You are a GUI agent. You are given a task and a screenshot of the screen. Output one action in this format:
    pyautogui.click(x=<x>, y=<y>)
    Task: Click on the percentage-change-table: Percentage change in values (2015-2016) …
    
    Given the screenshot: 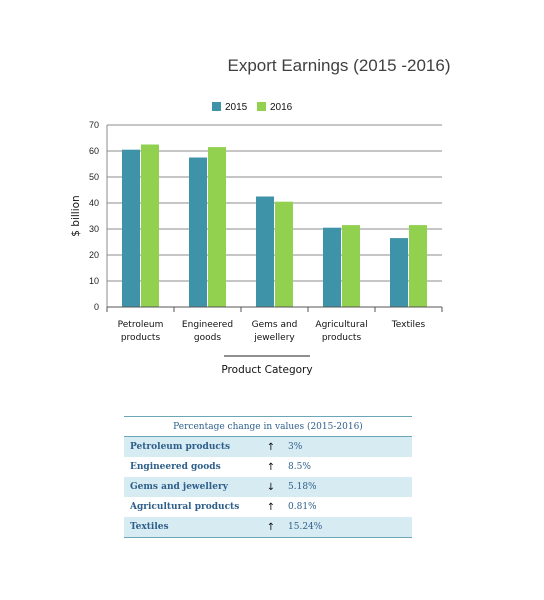 What is the action you would take?
    pyautogui.click(x=268, y=477)
    